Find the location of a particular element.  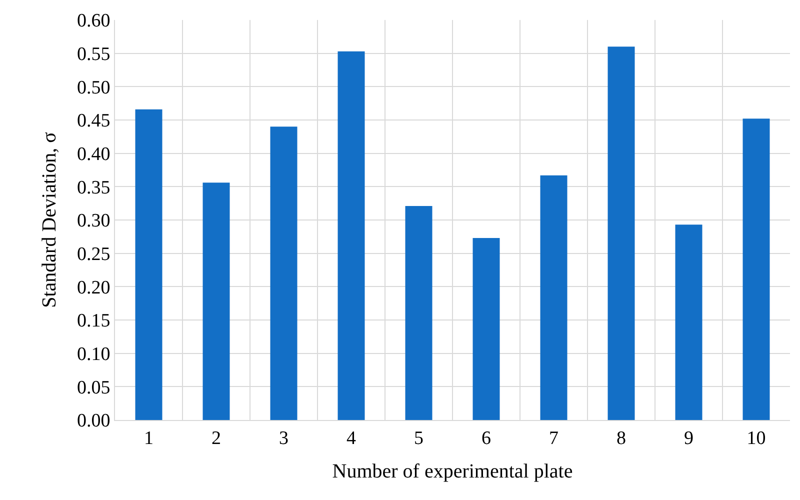

y-tick-label: 0.20 is located at coordinates (93, 287).